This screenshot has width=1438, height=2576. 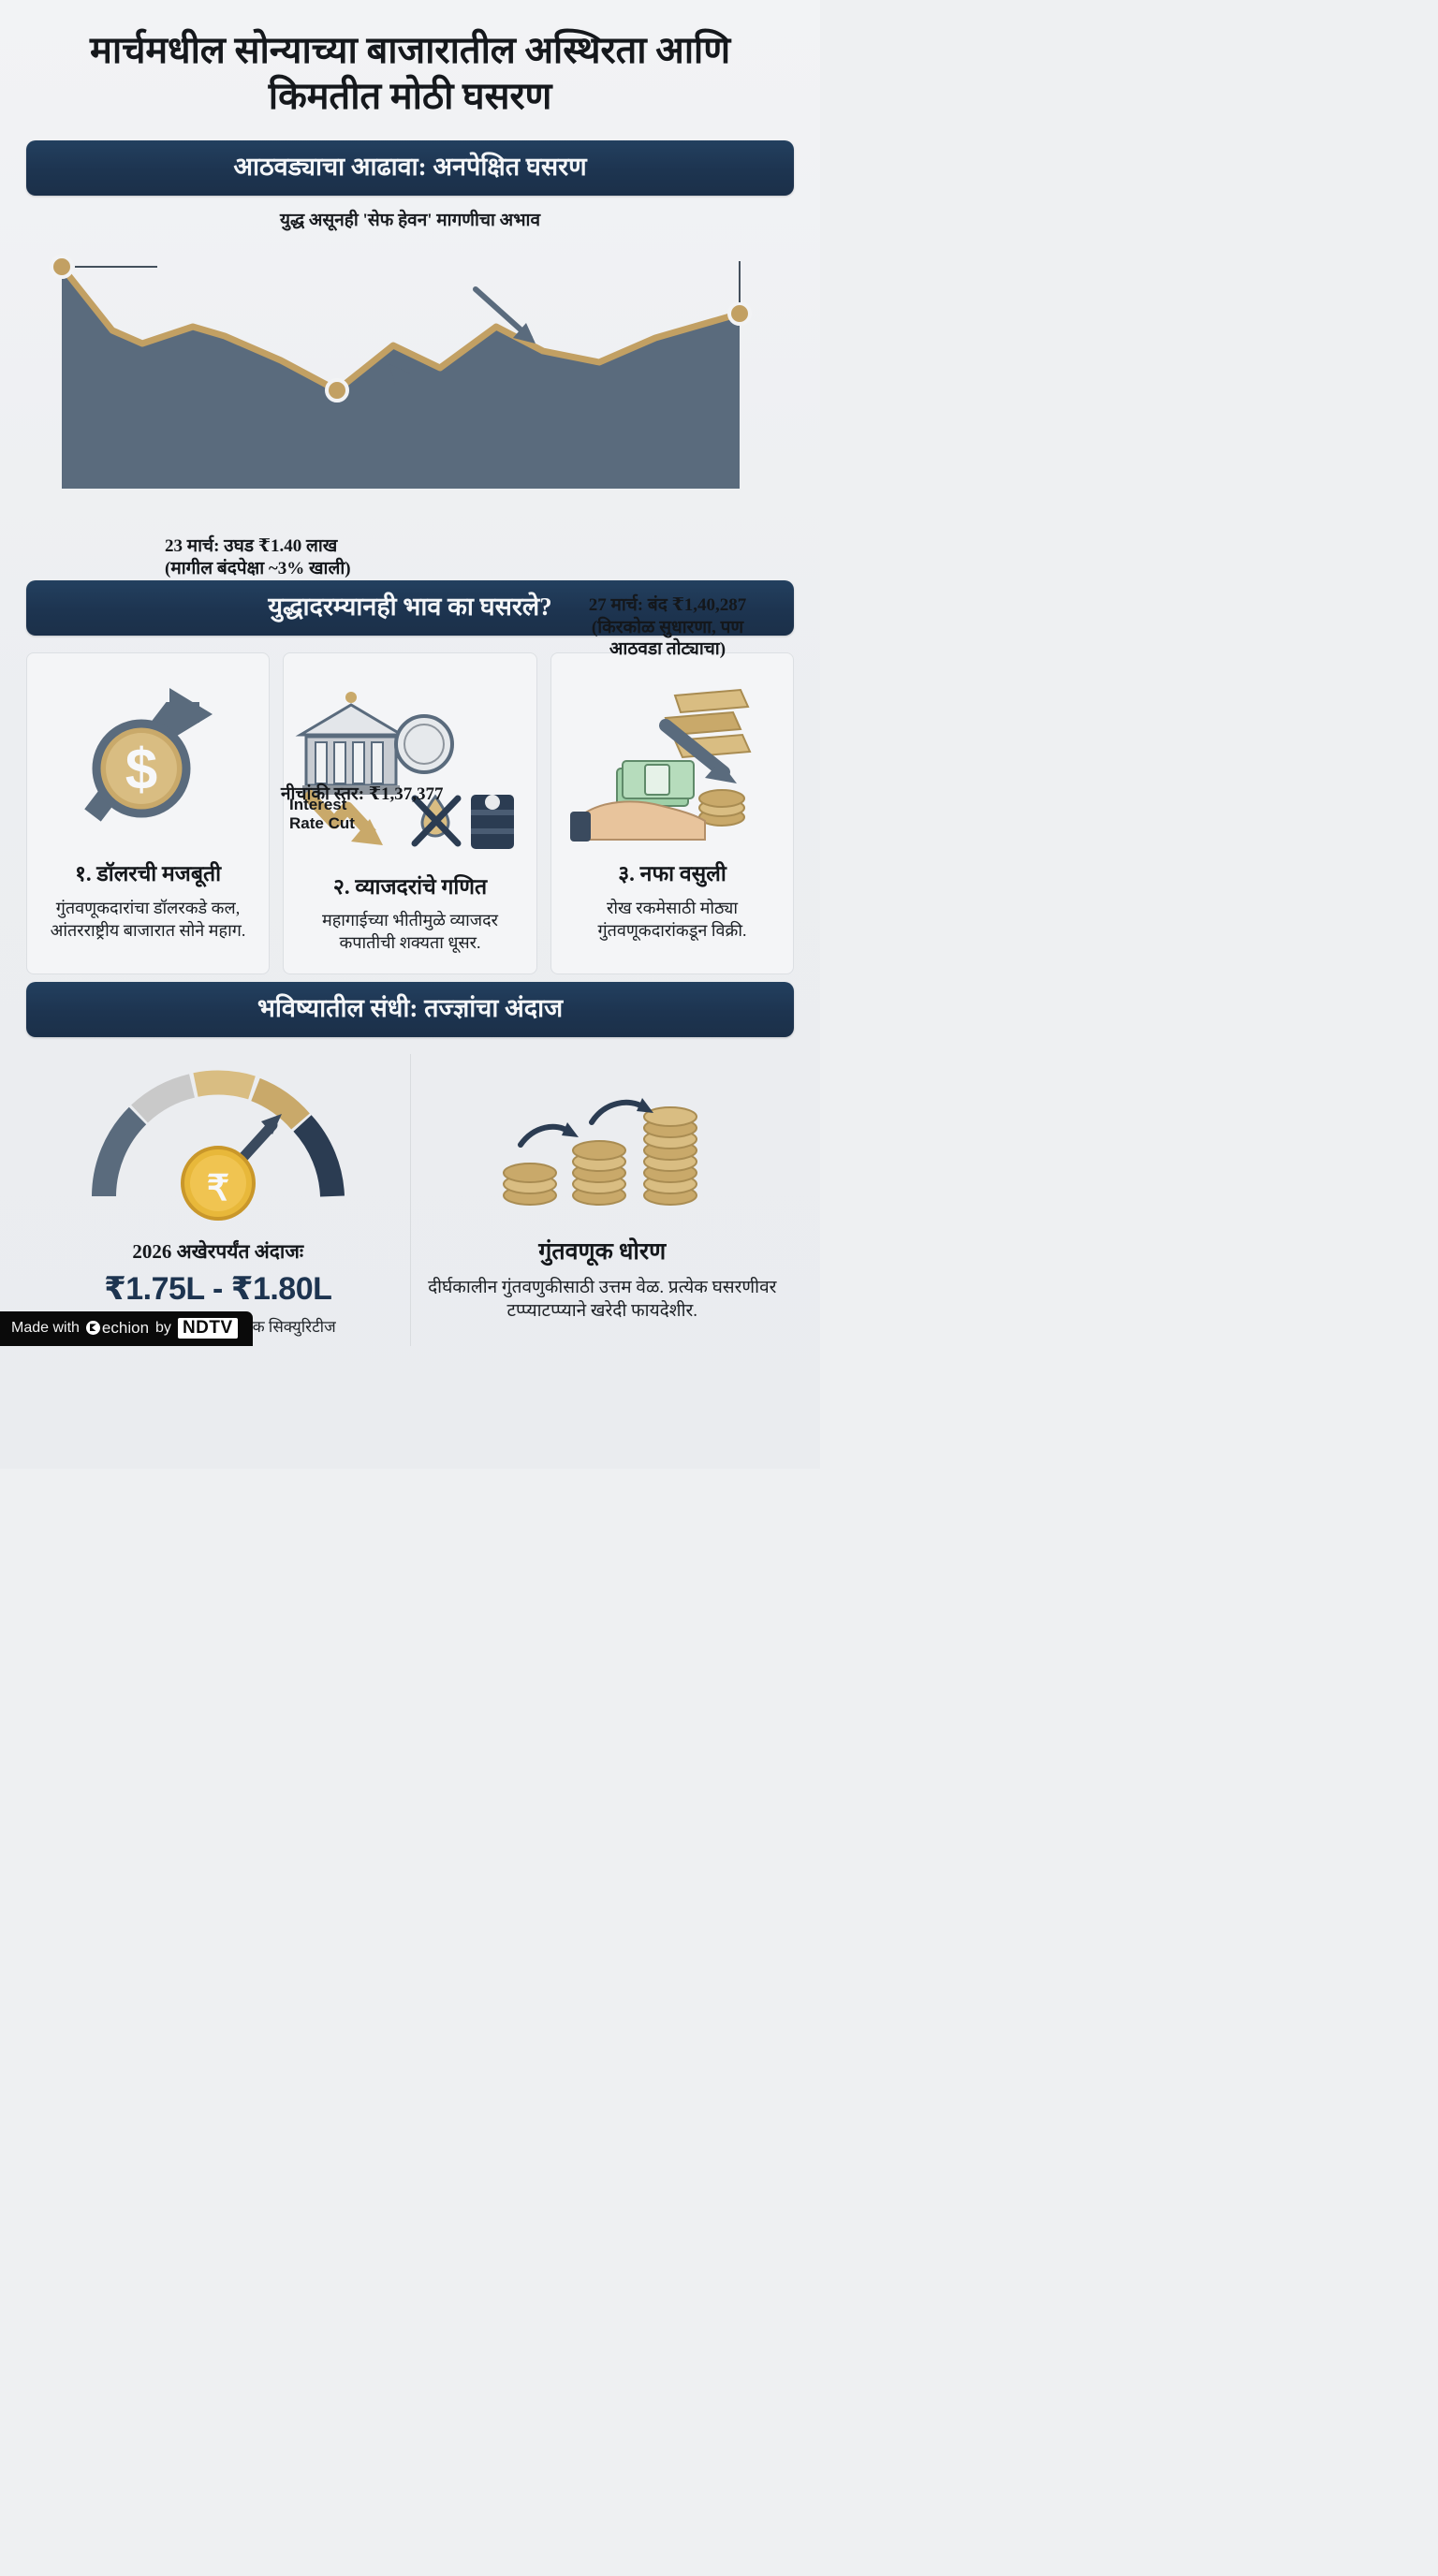 What do you see at coordinates (493, 822) in the screenshot?
I see `oil-barrel` at bounding box center [493, 822].